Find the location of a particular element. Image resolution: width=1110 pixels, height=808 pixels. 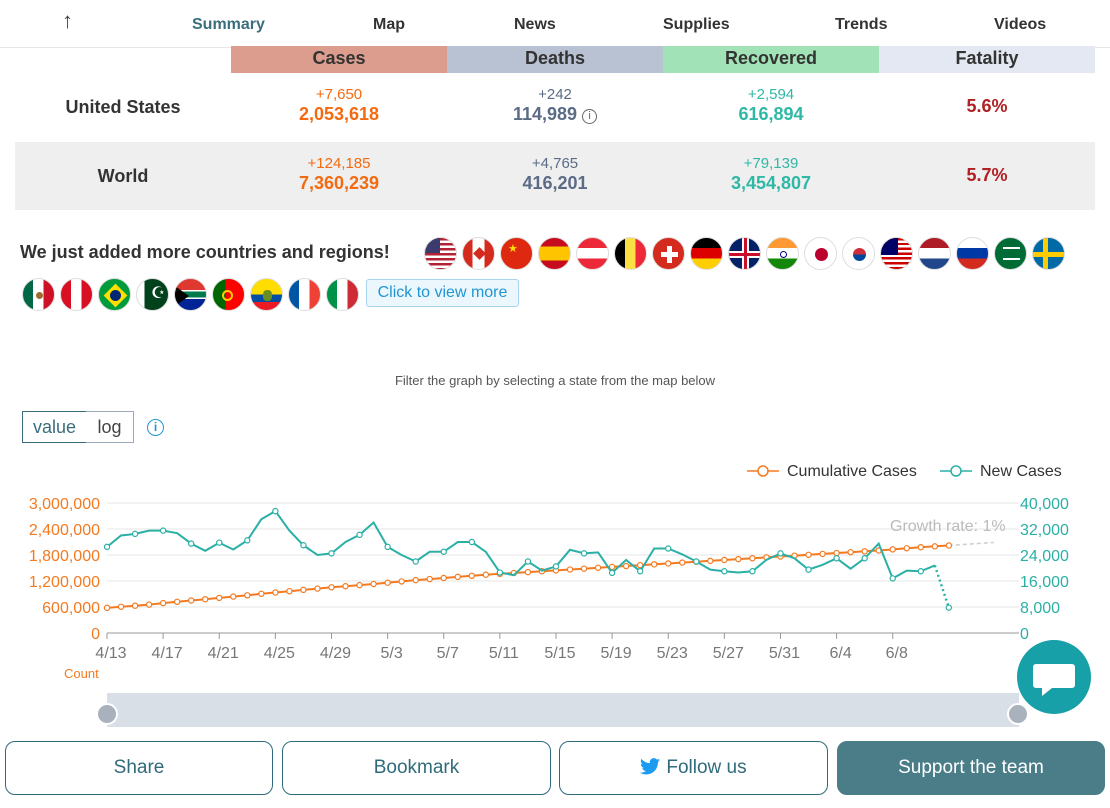

flag-belgium-icon is located at coordinates (630, 253).